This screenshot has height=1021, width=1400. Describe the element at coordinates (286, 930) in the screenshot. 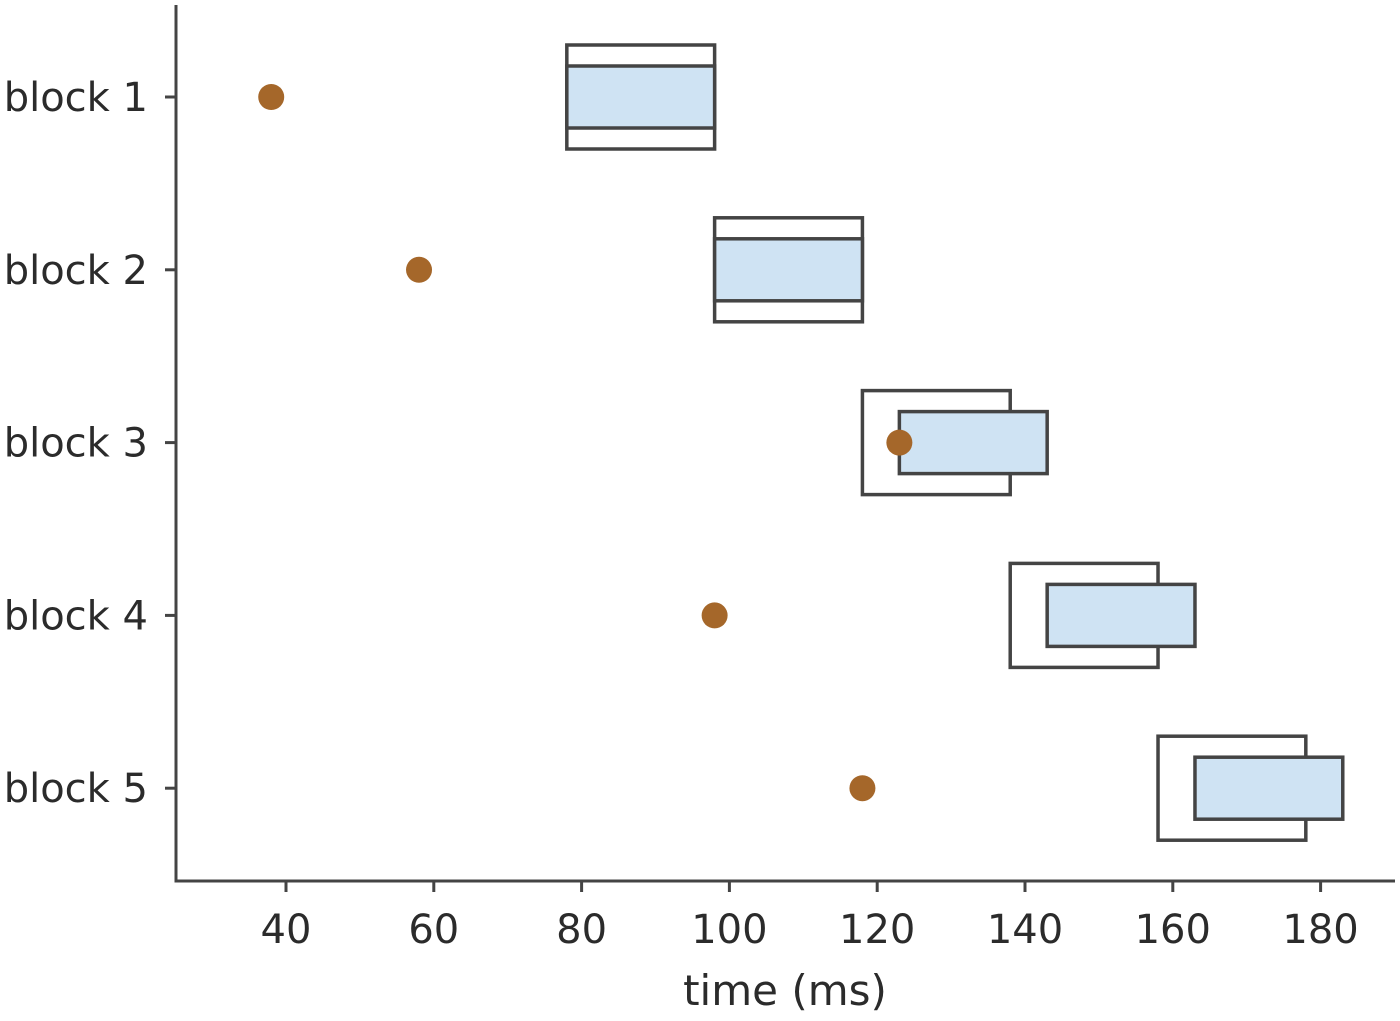

I see `x-tick-label: 40` at that location.